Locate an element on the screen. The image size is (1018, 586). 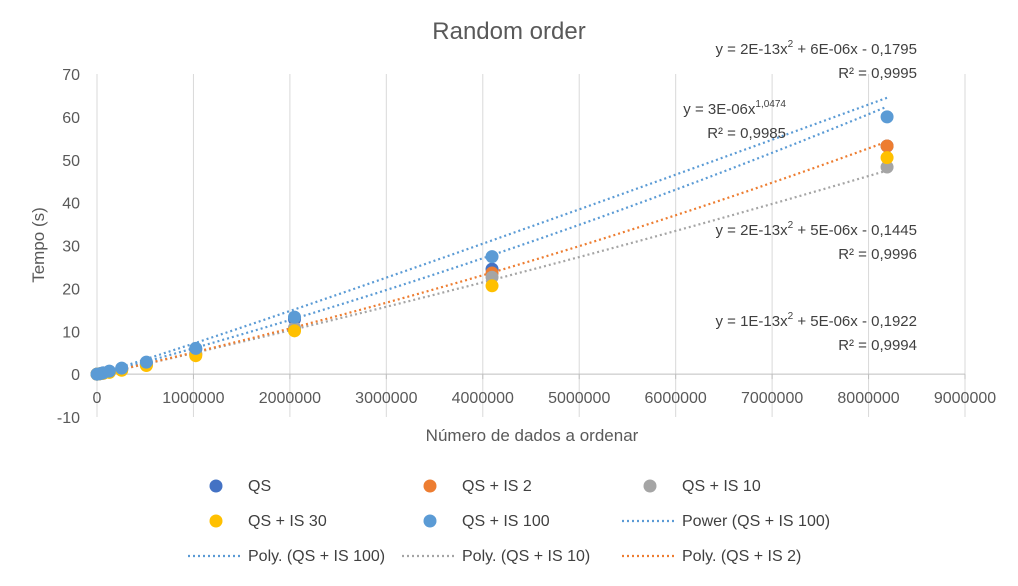
legend-label: QS + IS 100 is located at coordinates (506, 521).